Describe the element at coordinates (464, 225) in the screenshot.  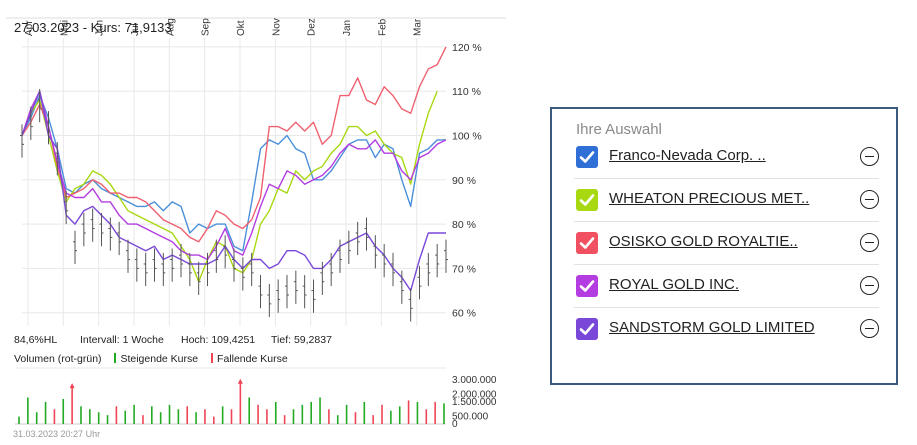
I see `y-tick-label: 80 %` at that location.